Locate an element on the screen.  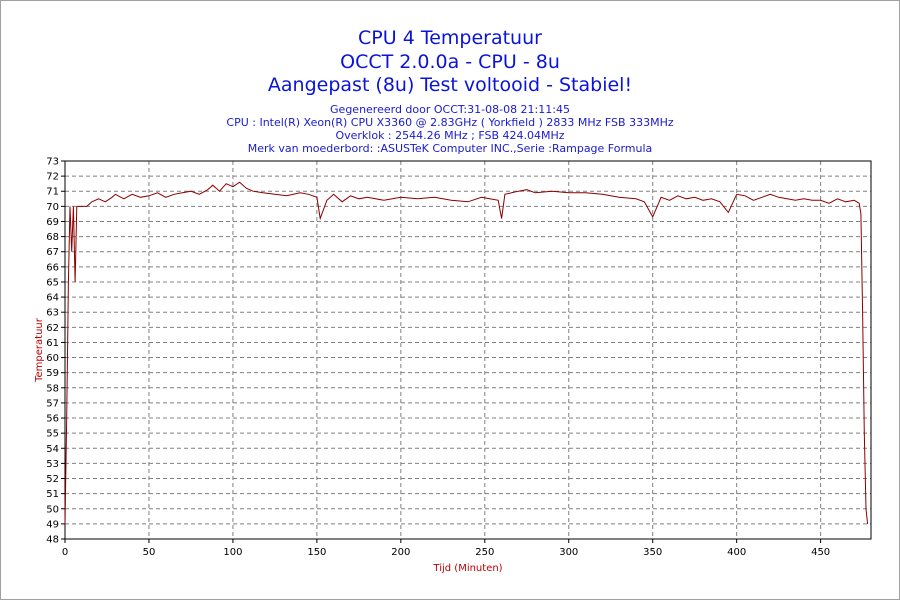
y-tick-label: 60 is located at coordinates (52, 358).